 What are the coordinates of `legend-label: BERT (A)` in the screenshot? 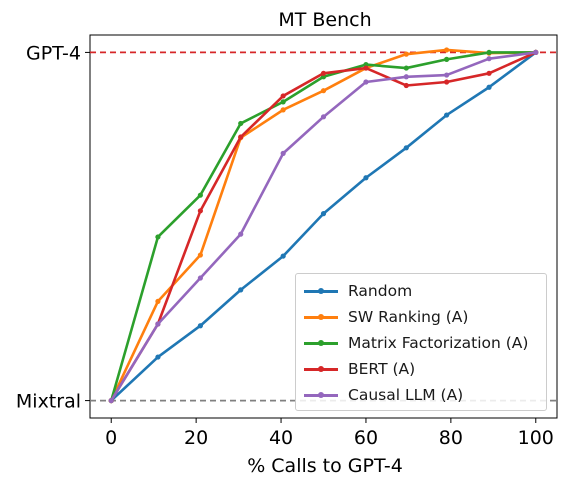 It's located at (382, 369).